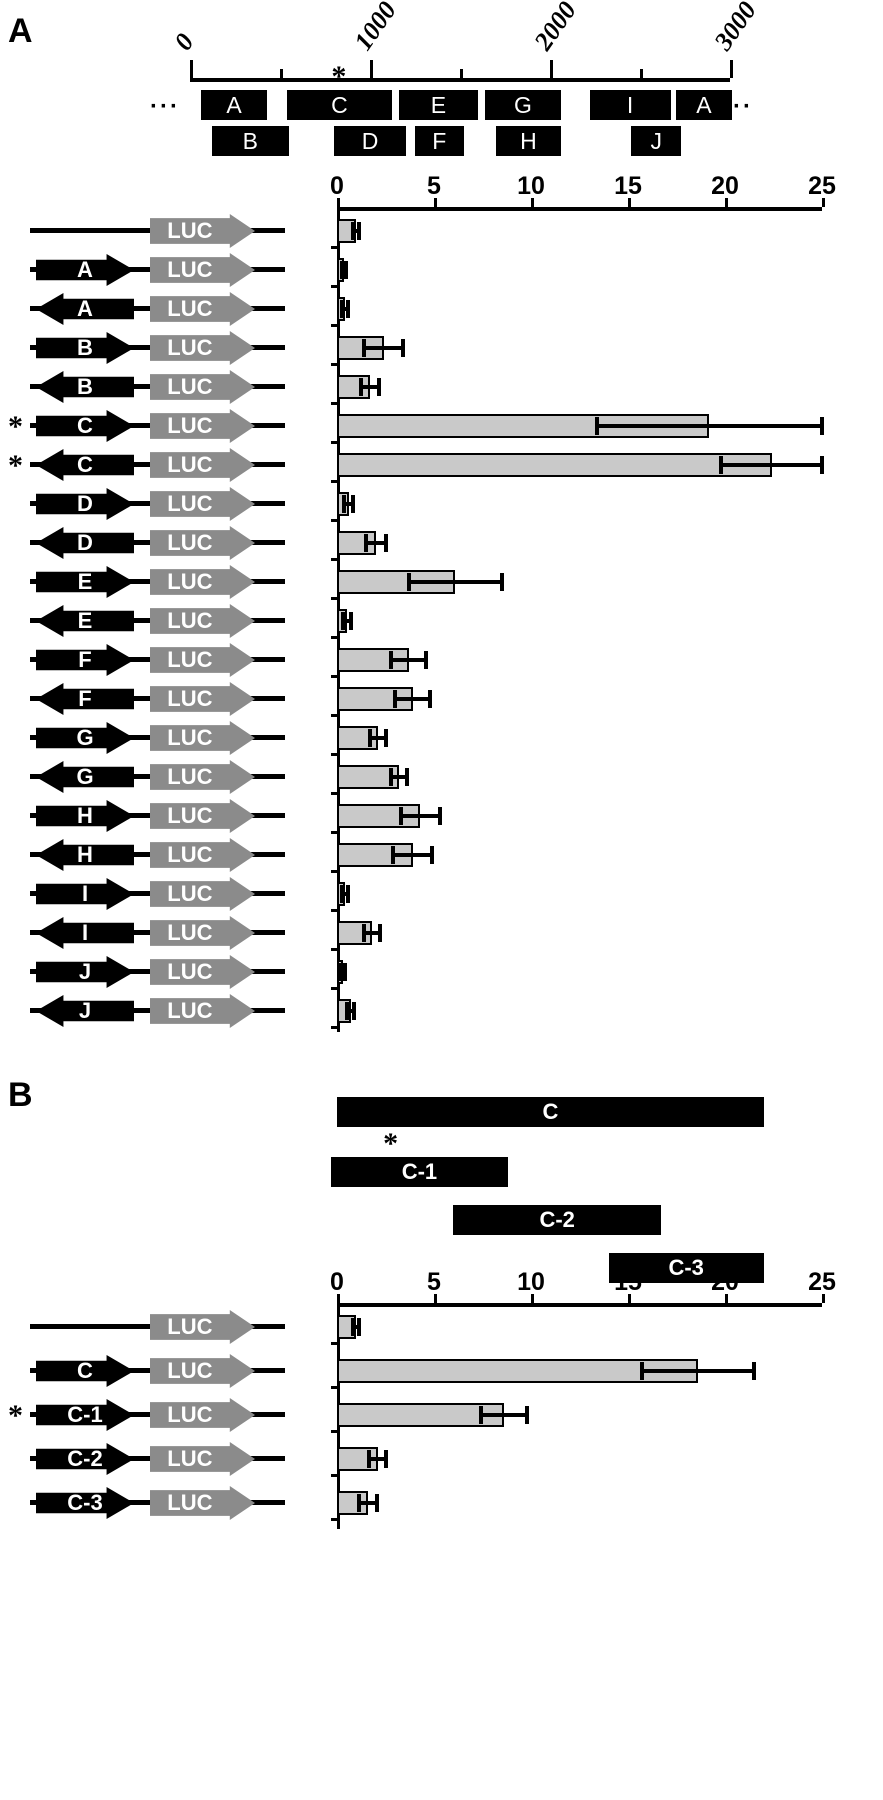  I want to click on construct-fragment-a: A, so click(85, 309).